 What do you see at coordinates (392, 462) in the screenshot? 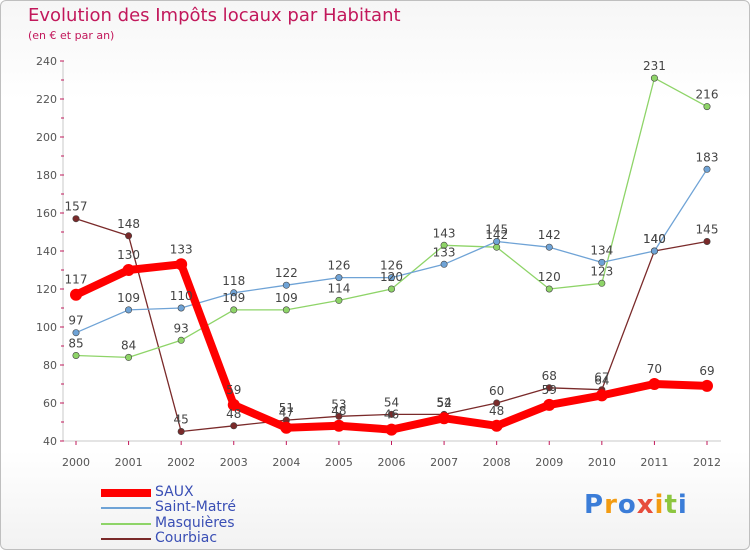
I see `x-tick-label: 2006` at bounding box center [392, 462].